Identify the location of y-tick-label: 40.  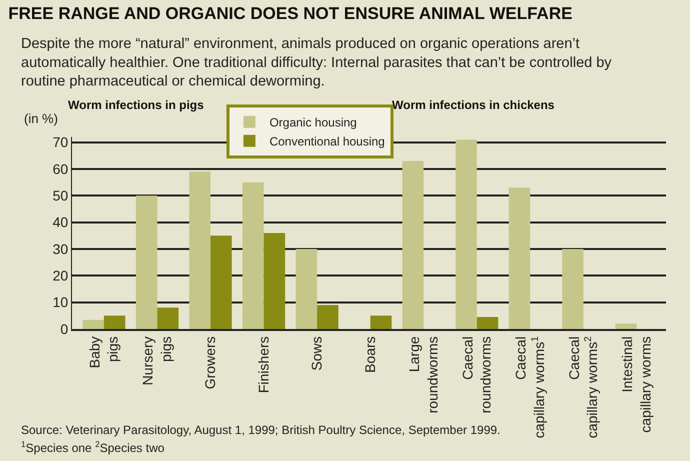
(60, 222).